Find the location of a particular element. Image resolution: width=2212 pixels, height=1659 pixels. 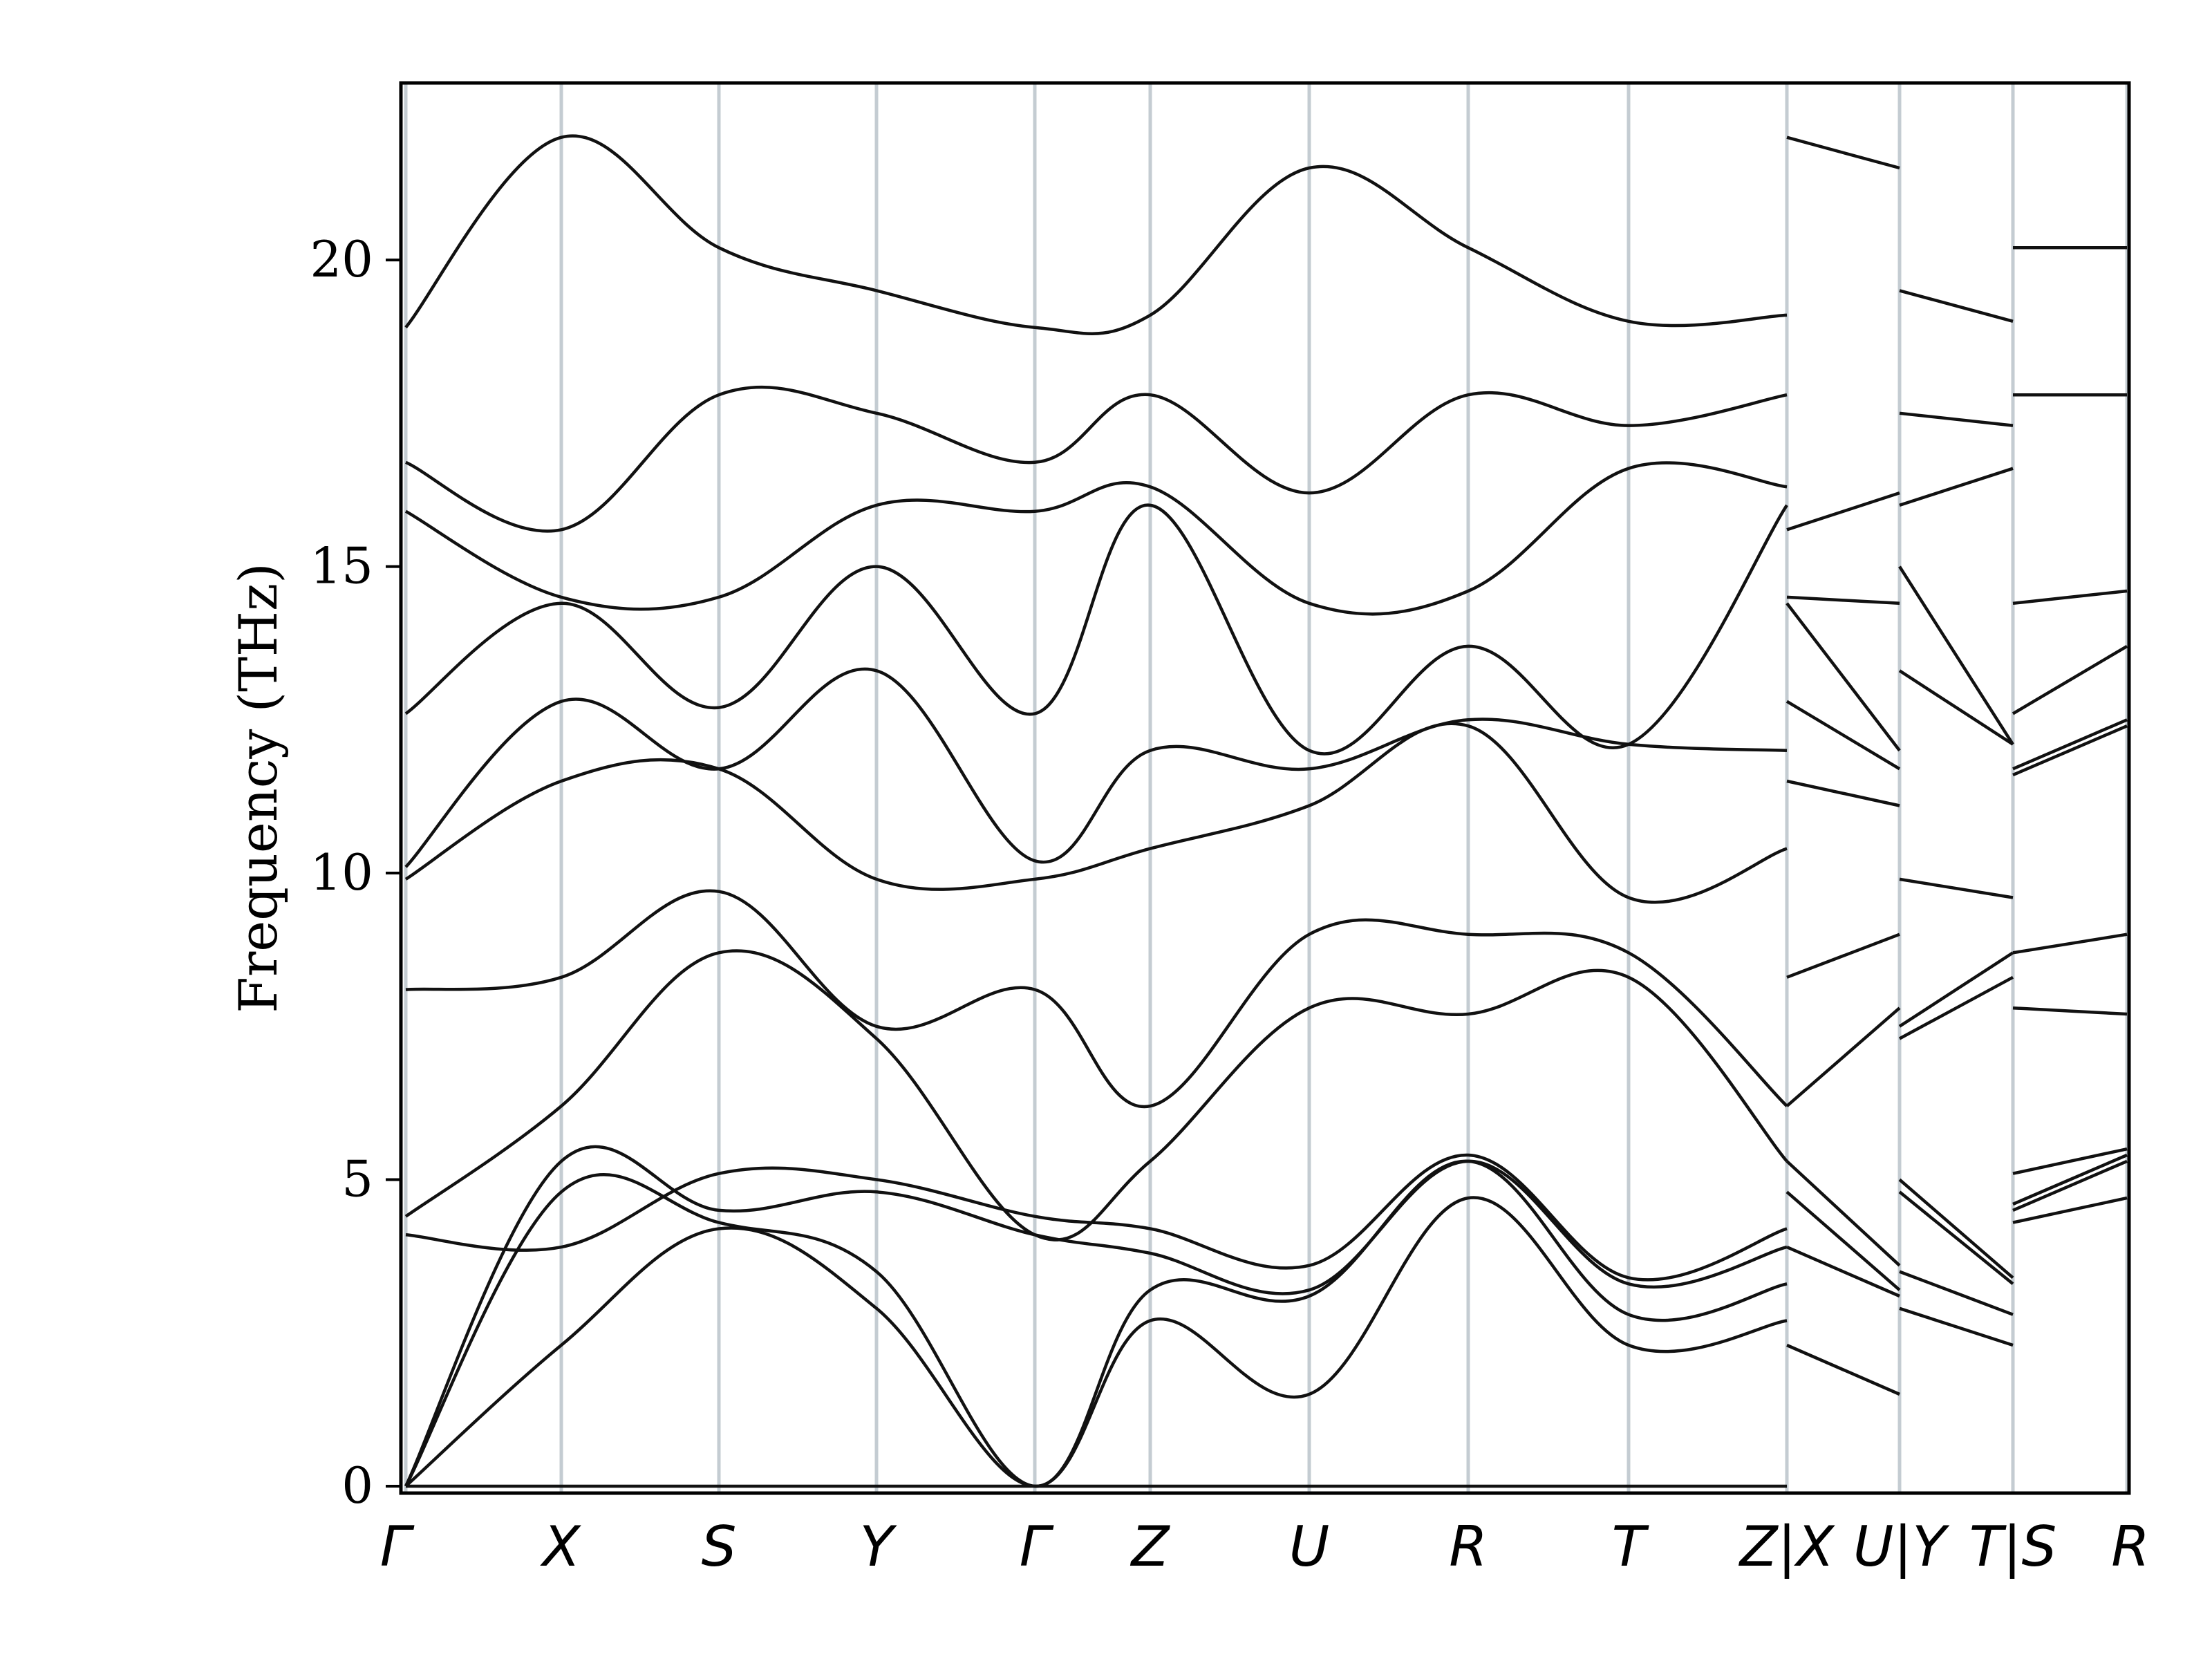

x-tick-label: Y is located at coordinates (879, 1547).